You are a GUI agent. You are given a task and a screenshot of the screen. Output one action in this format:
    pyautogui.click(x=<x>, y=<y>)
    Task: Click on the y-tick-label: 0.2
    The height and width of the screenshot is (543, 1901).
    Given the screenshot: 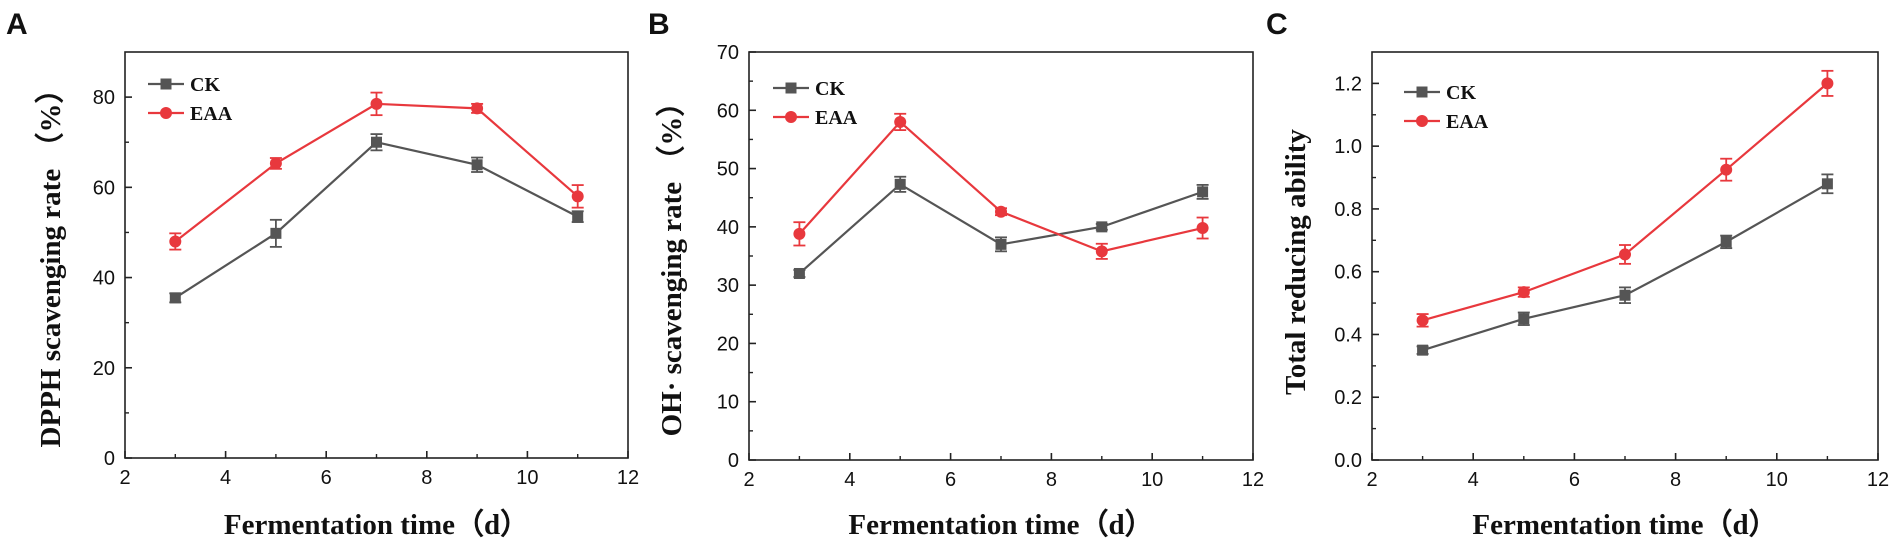 What is the action you would take?
    pyautogui.click(x=1348, y=398)
    